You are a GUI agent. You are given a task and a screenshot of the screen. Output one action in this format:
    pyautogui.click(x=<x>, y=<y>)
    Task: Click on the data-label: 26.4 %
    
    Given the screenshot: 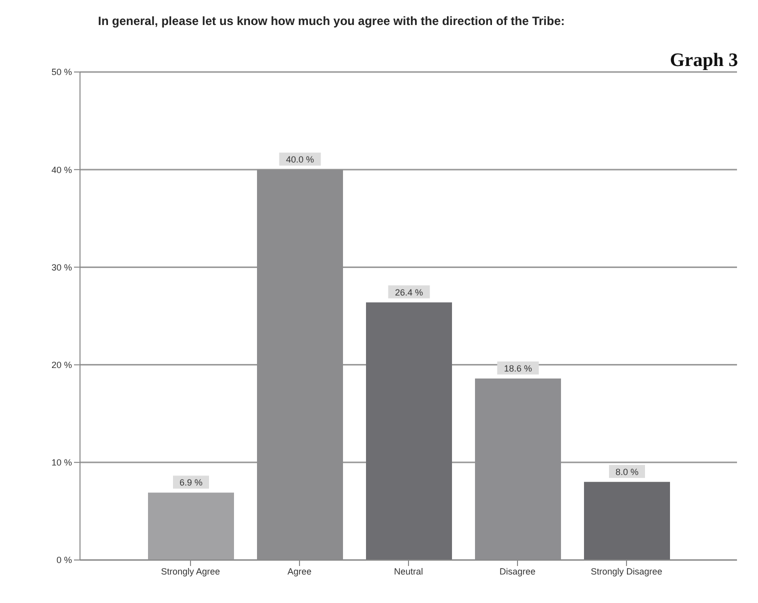 What is the action you would take?
    pyautogui.click(x=409, y=292)
    